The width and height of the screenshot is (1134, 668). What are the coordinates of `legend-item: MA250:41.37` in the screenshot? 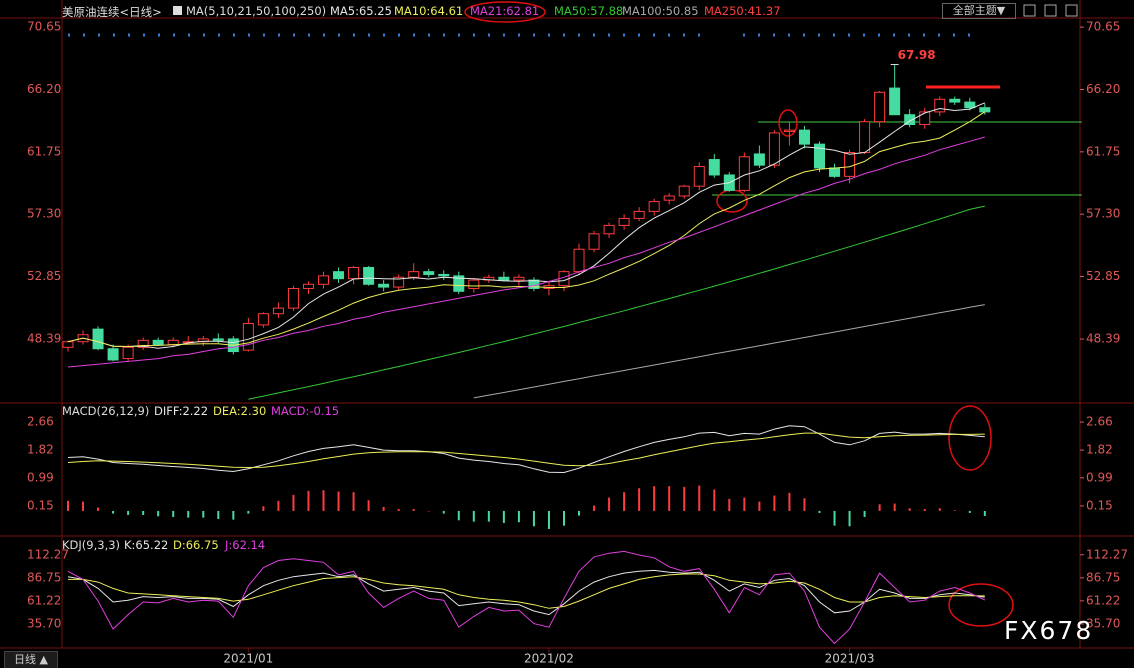 It's located at (742, 11).